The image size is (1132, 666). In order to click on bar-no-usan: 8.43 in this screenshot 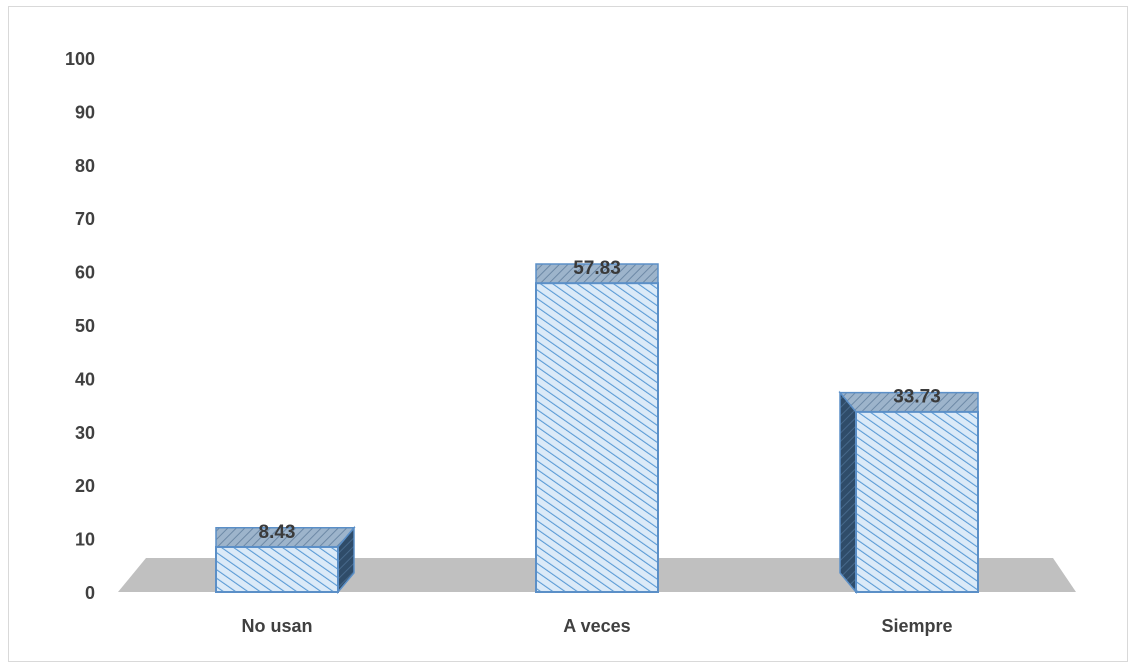, I will do `click(285, 558)`.